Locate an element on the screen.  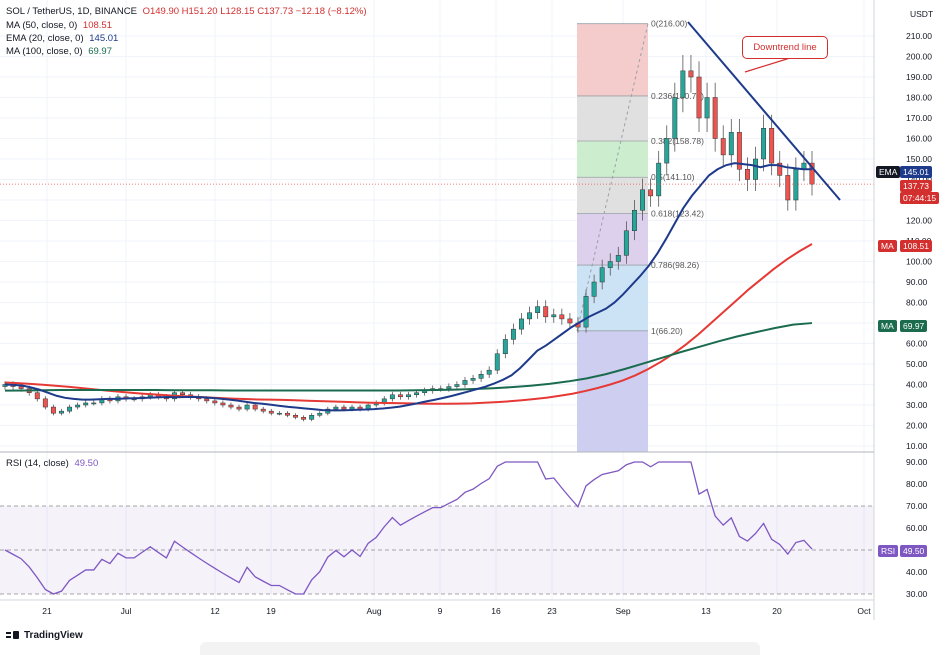
price-tick-label: 40.00 is located at coordinates (917, 385).